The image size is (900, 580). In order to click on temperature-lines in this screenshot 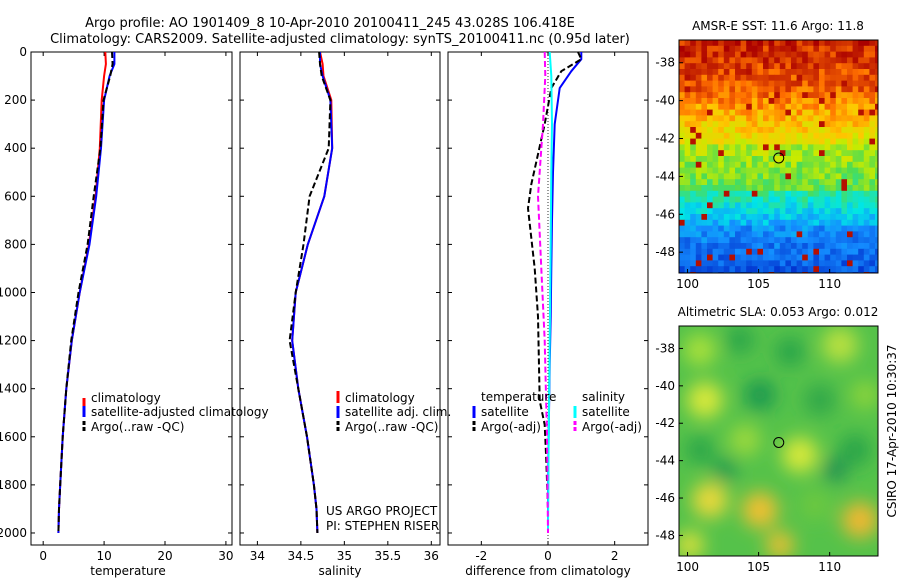, I will do `click(86, 293)`.